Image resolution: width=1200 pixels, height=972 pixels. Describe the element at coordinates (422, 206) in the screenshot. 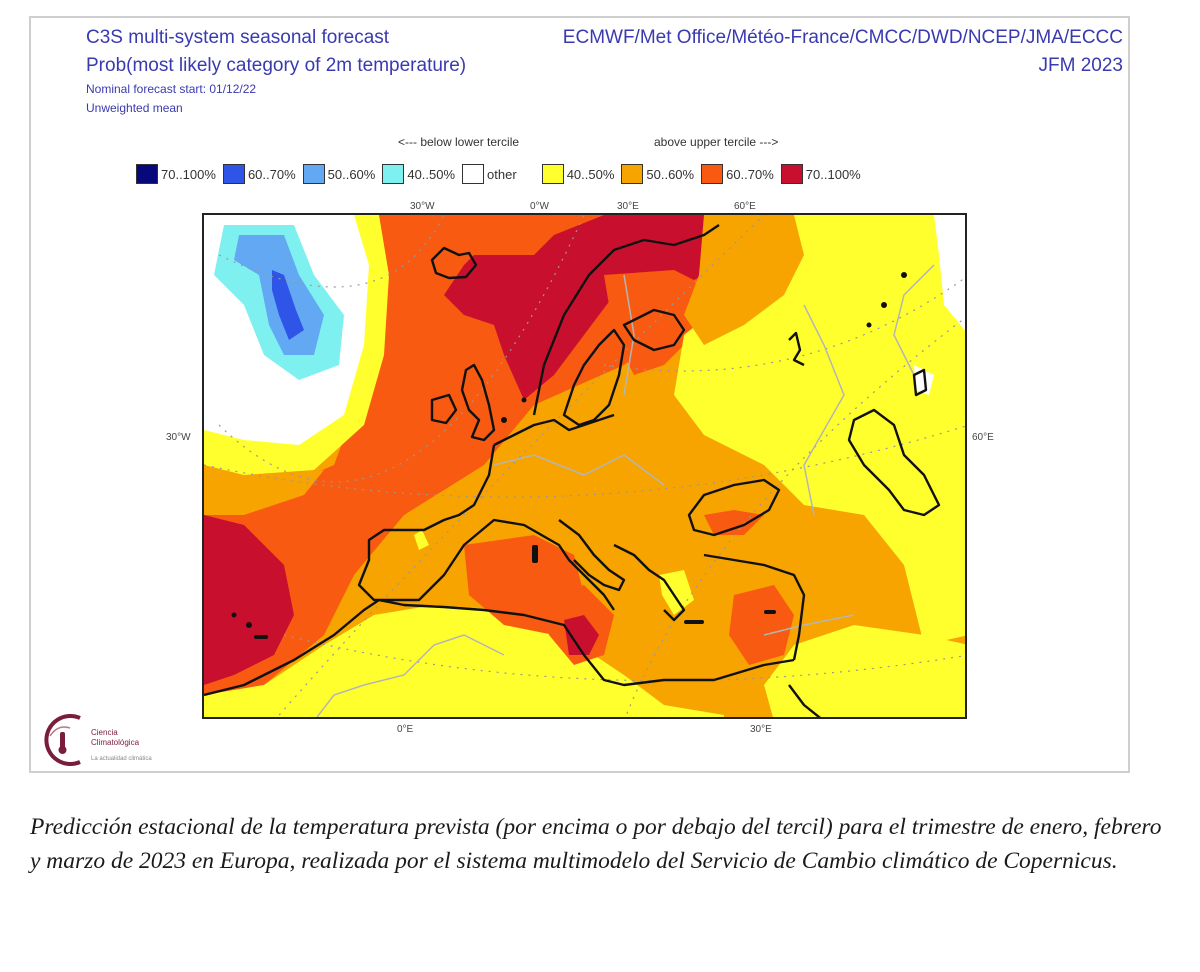

I see `axis-label-top: 30°W` at that location.